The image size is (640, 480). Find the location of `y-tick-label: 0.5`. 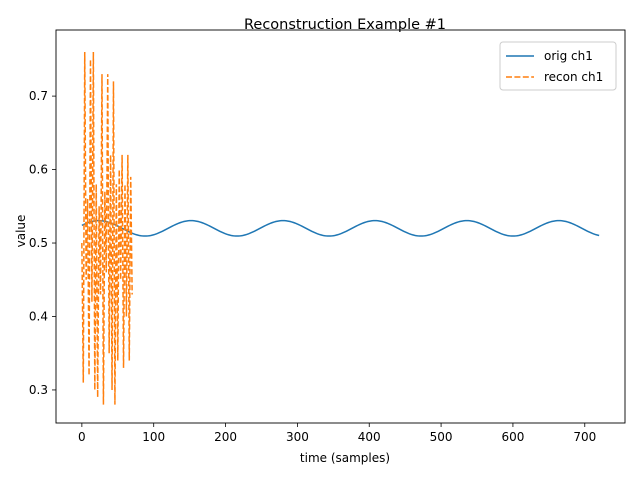

y-tick-label: 0.5 is located at coordinates (38, 243).